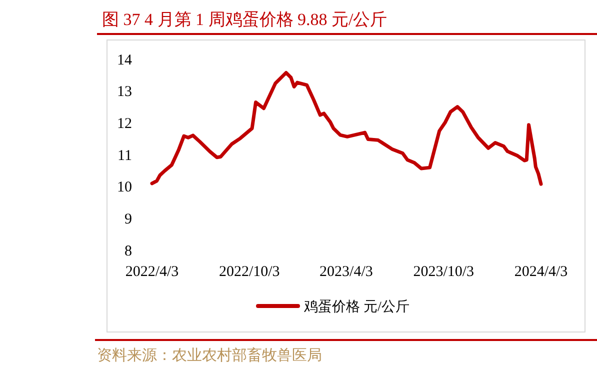 The width and height of the screenshot is (597, 371). Describe the element at coordinates (124, 188) in the screenshot. I see `y-tick-label: 10` at that location.